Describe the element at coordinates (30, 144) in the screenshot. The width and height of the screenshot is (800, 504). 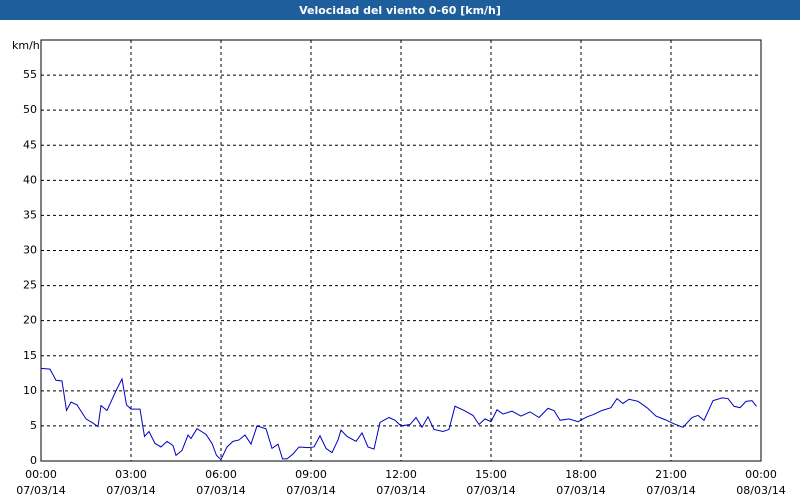
I see `y-tick-label: 45` at that location.